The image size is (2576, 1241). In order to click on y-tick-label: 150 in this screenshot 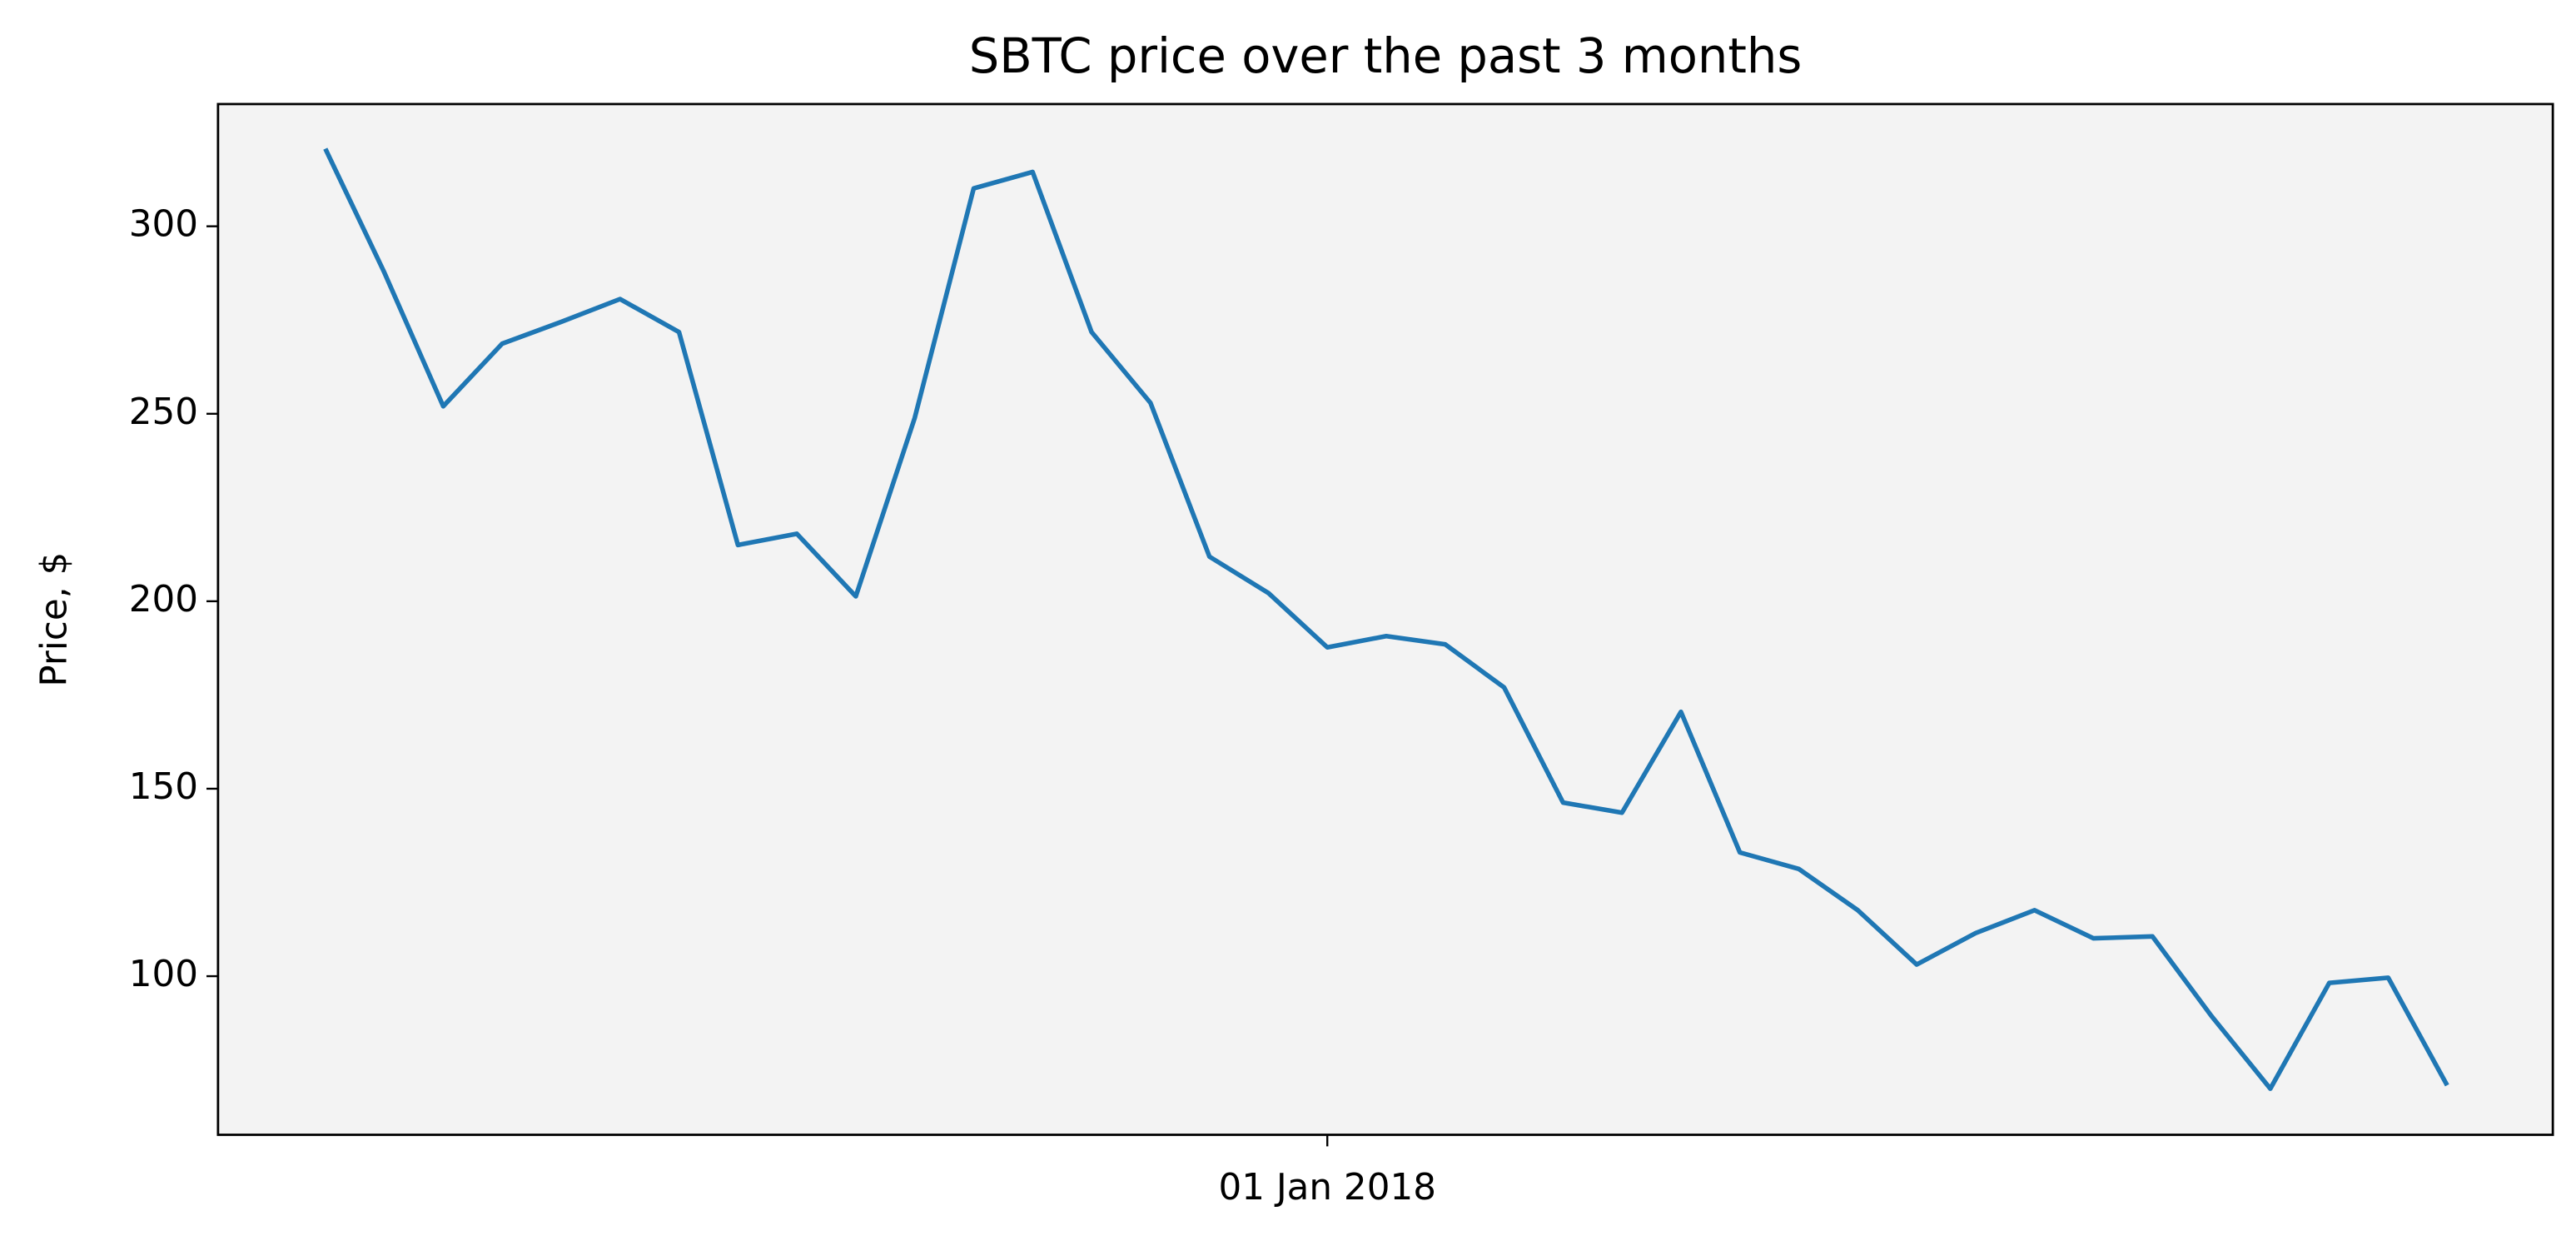, I will do `click(163, 787)`.